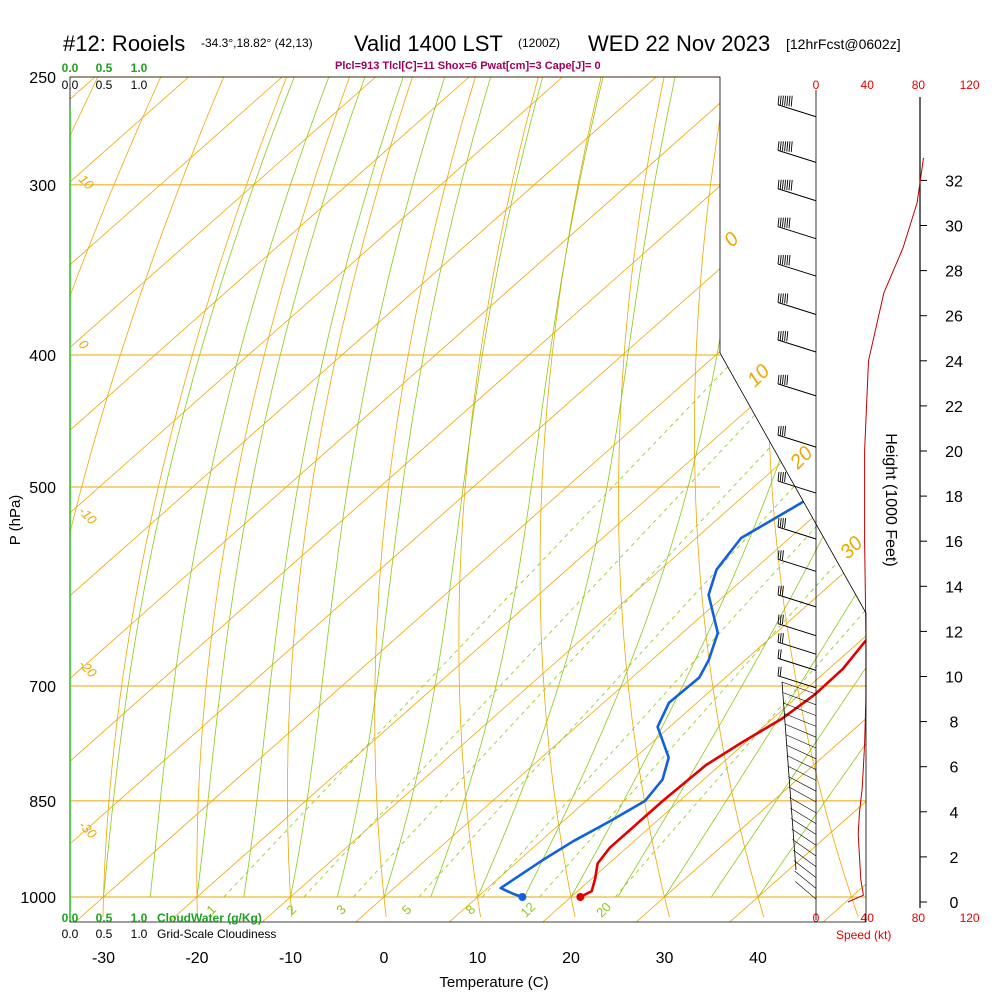 Image resolution: width=1000 pixels, height=1000 pixels. What do you see at coordinates (42, 356) in the screenshot?
I see `pressure-tick-label: 400` at bounding box center [42, 356].